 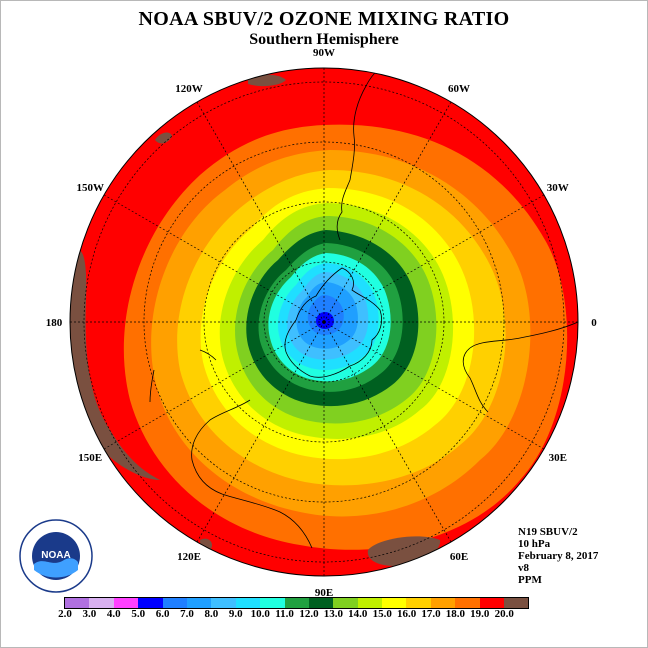 I want to click on colorbar-tick-label: 11.0, so click(x=284, y=614).